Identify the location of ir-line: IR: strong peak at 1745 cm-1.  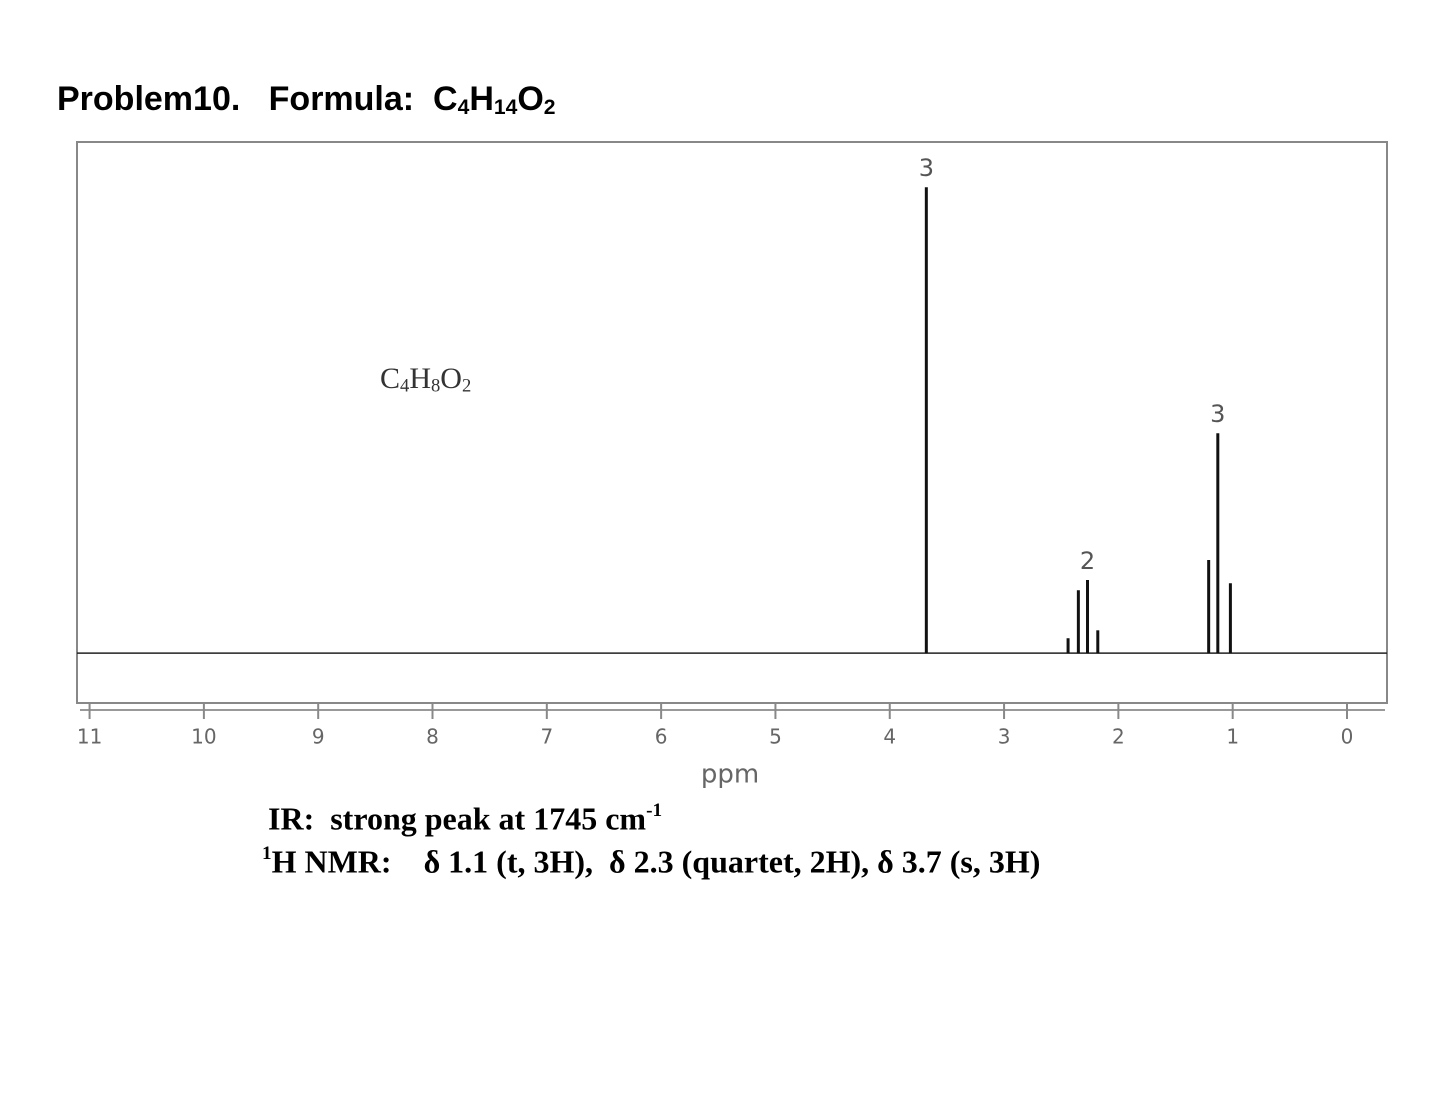
(465, 818).